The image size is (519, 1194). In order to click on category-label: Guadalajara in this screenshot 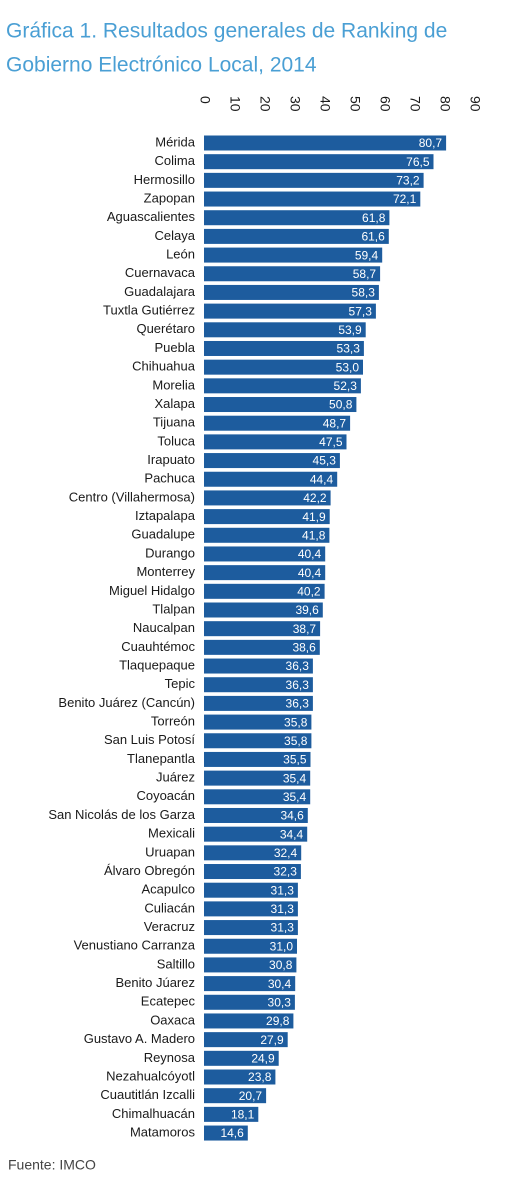, I will do `click(160, 291)`.